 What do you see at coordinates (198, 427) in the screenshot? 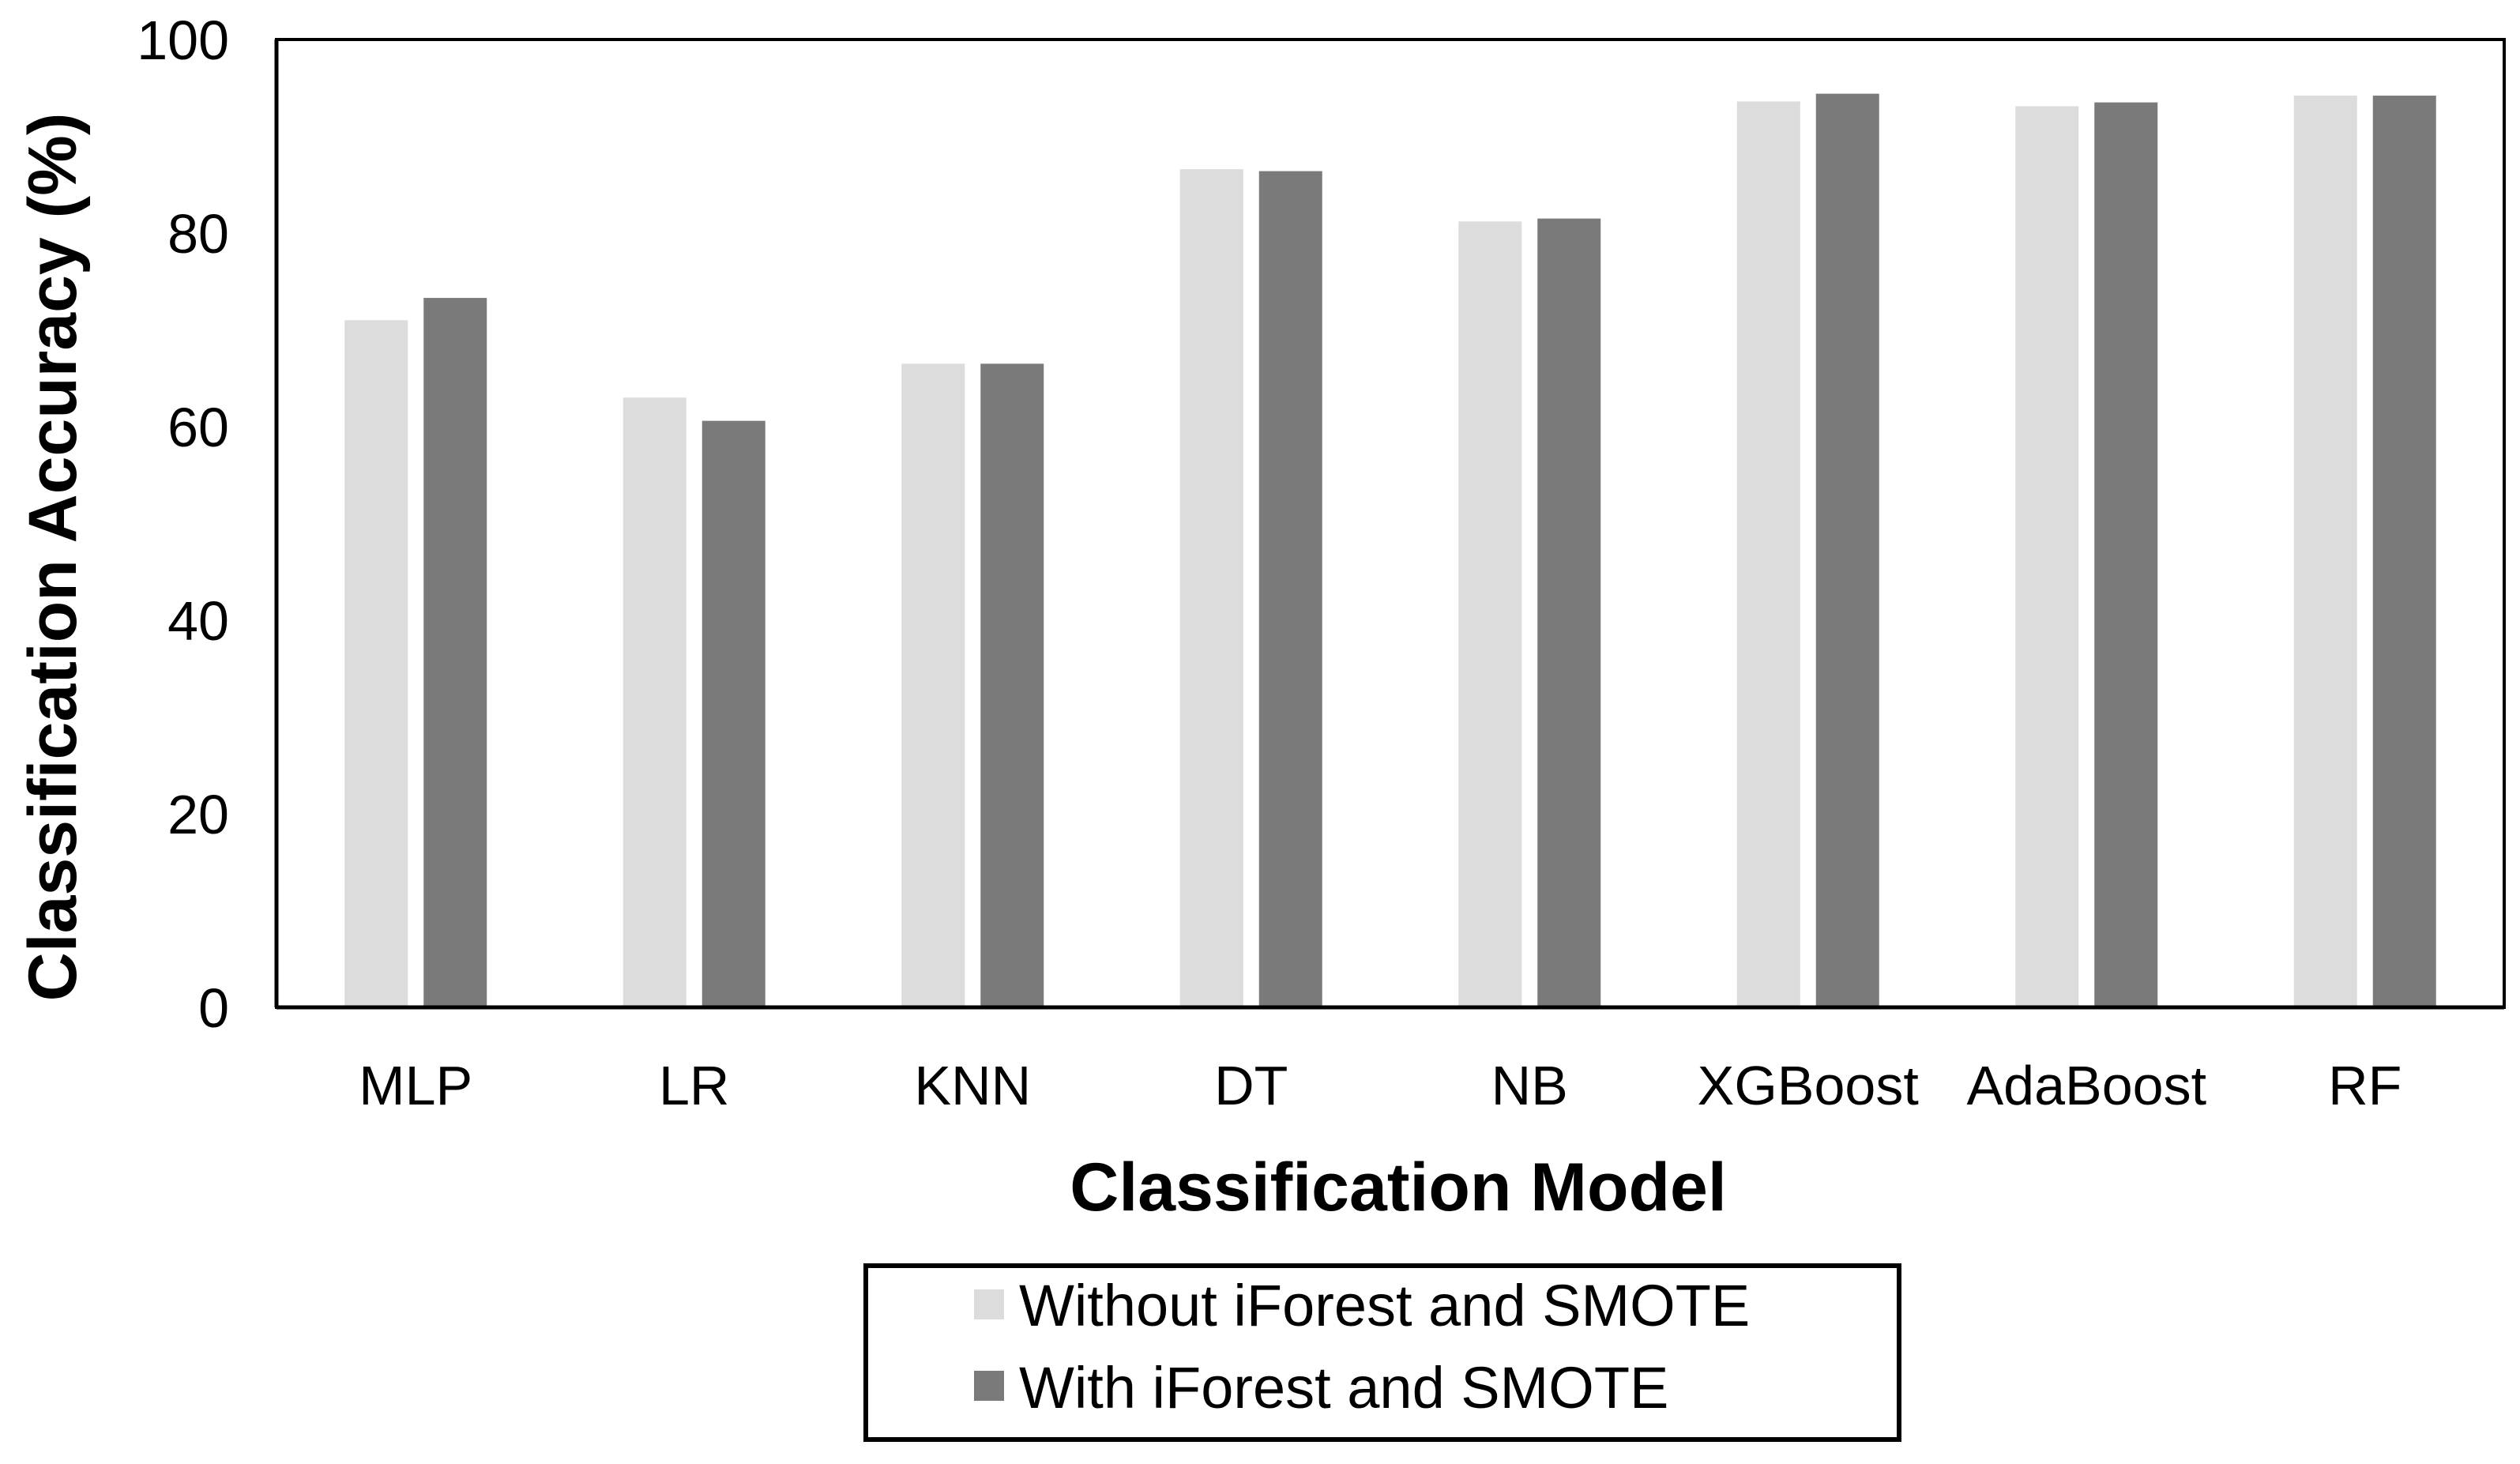
I see `y-tick-label-60: 60` at bounding box center [198, 427].